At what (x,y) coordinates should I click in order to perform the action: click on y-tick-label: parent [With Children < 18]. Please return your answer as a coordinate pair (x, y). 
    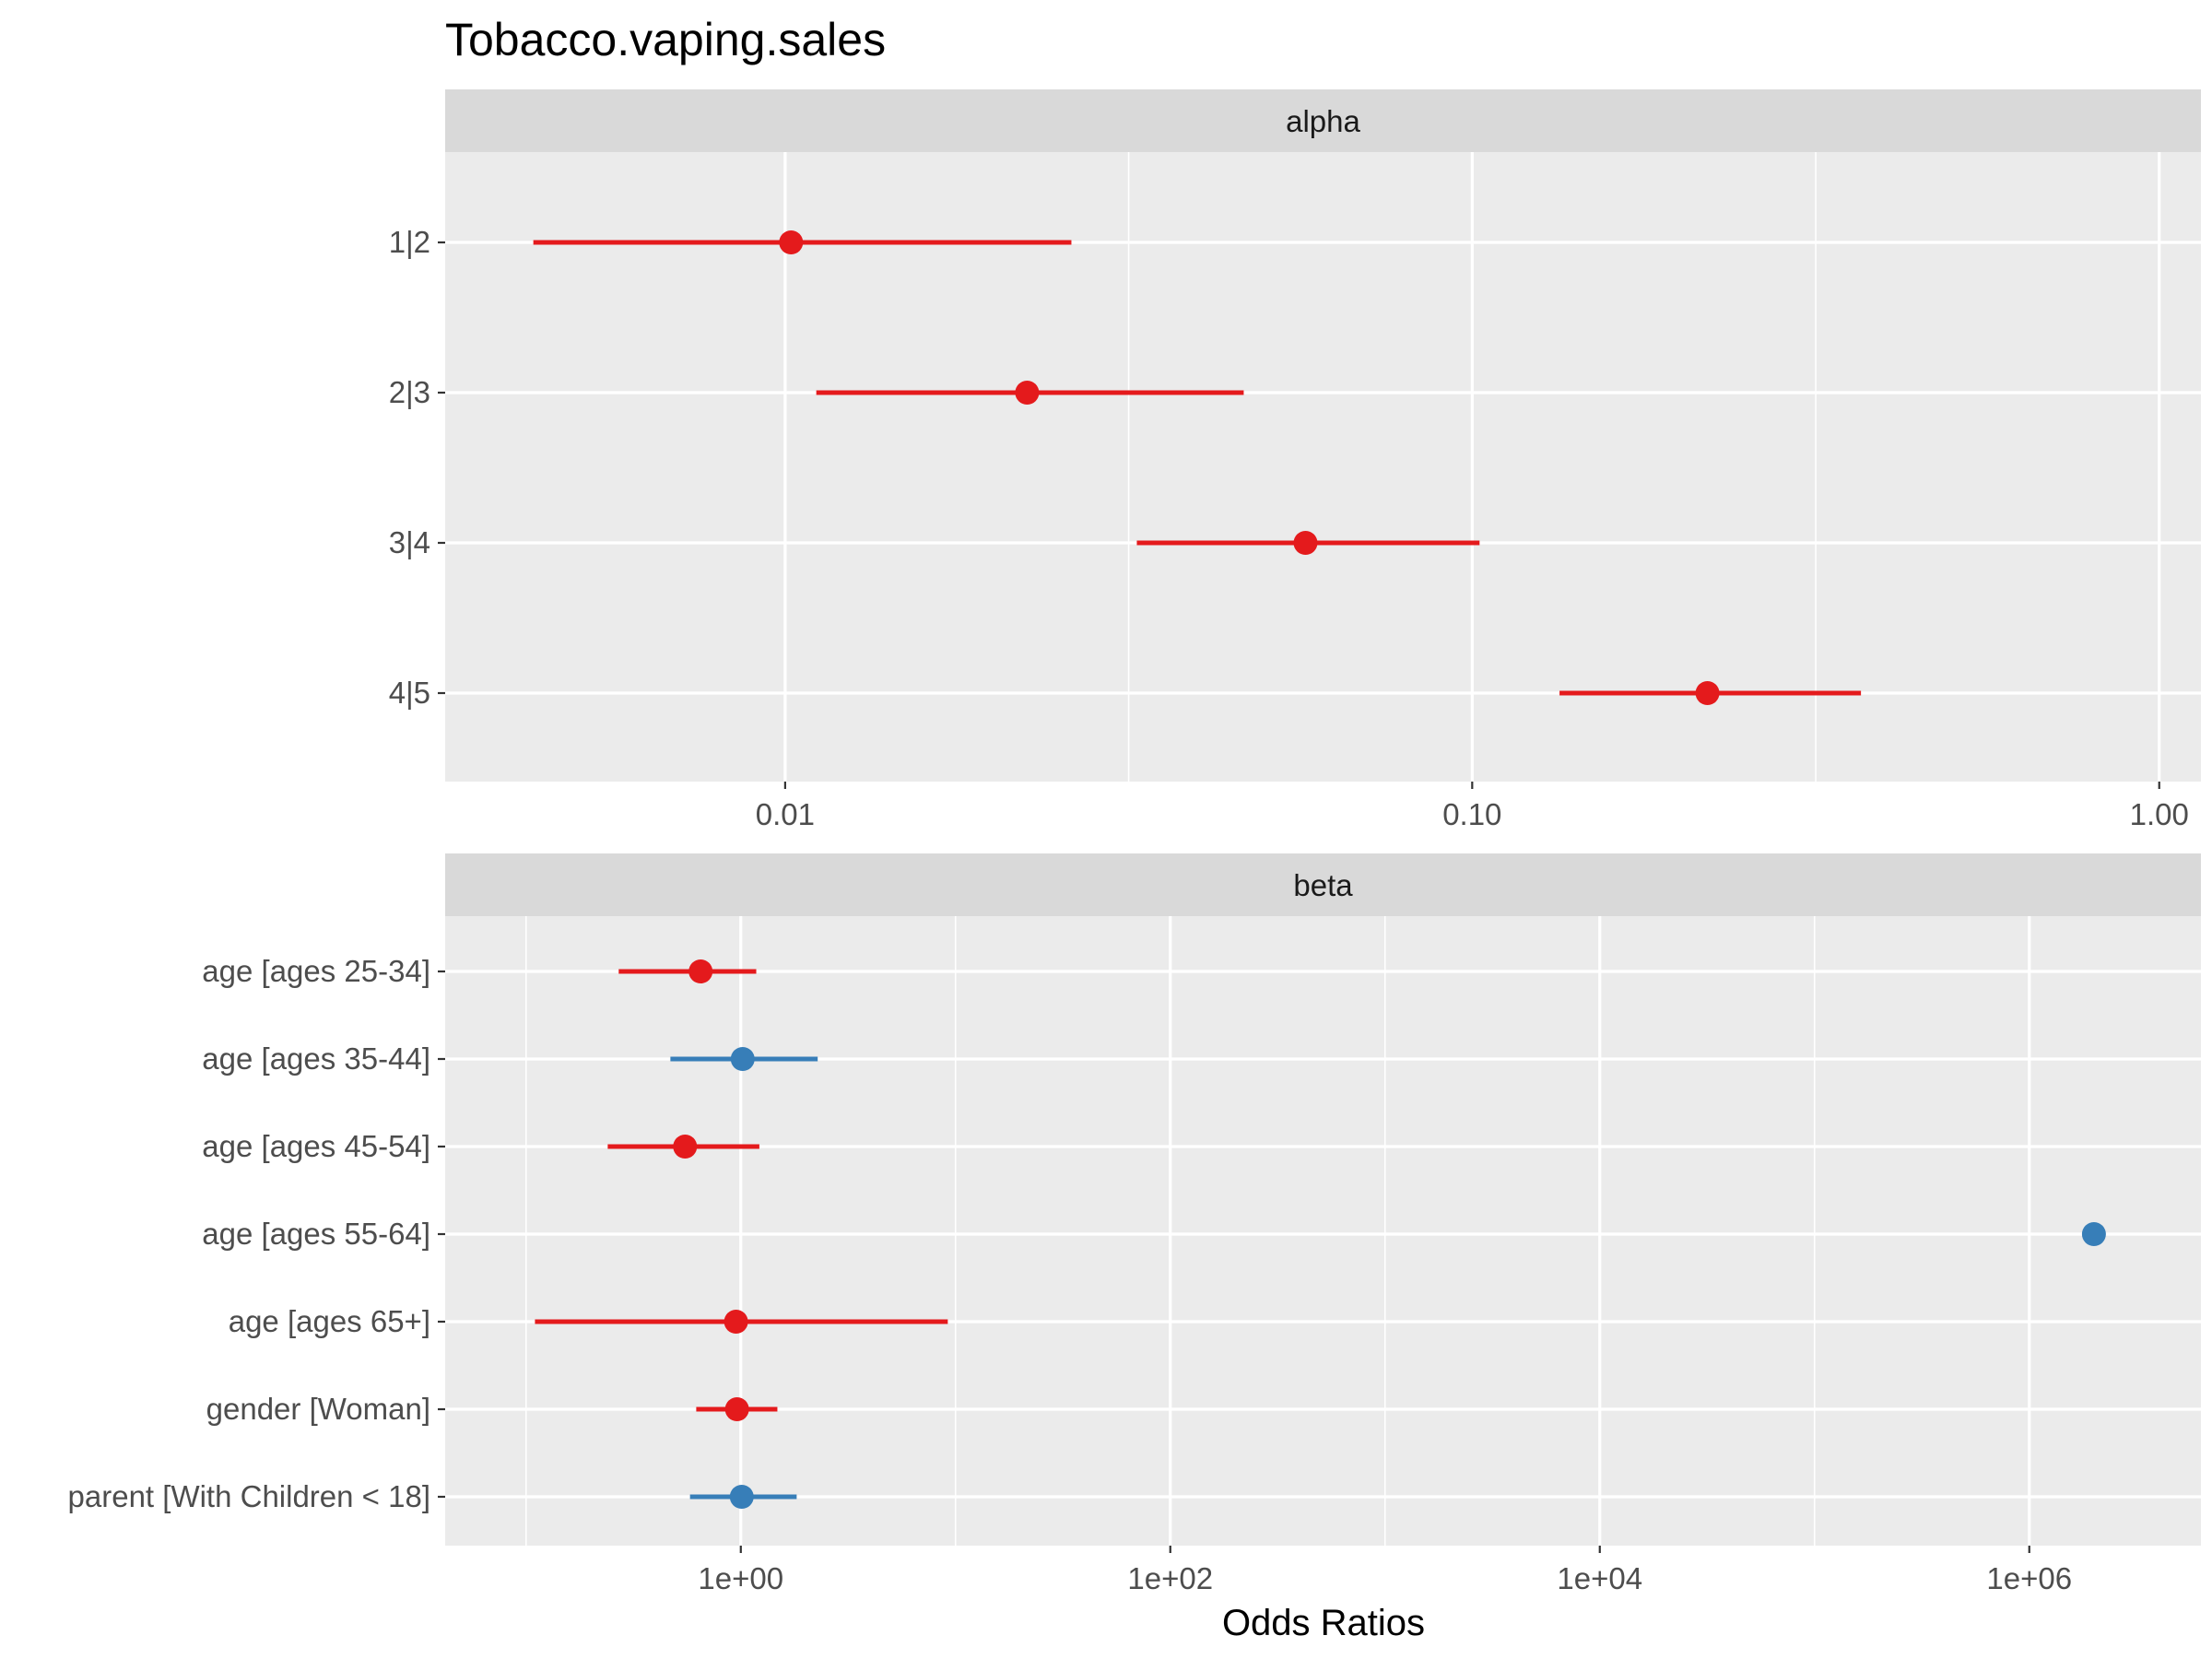
    Looking at the image, I should click on (249, 1496).